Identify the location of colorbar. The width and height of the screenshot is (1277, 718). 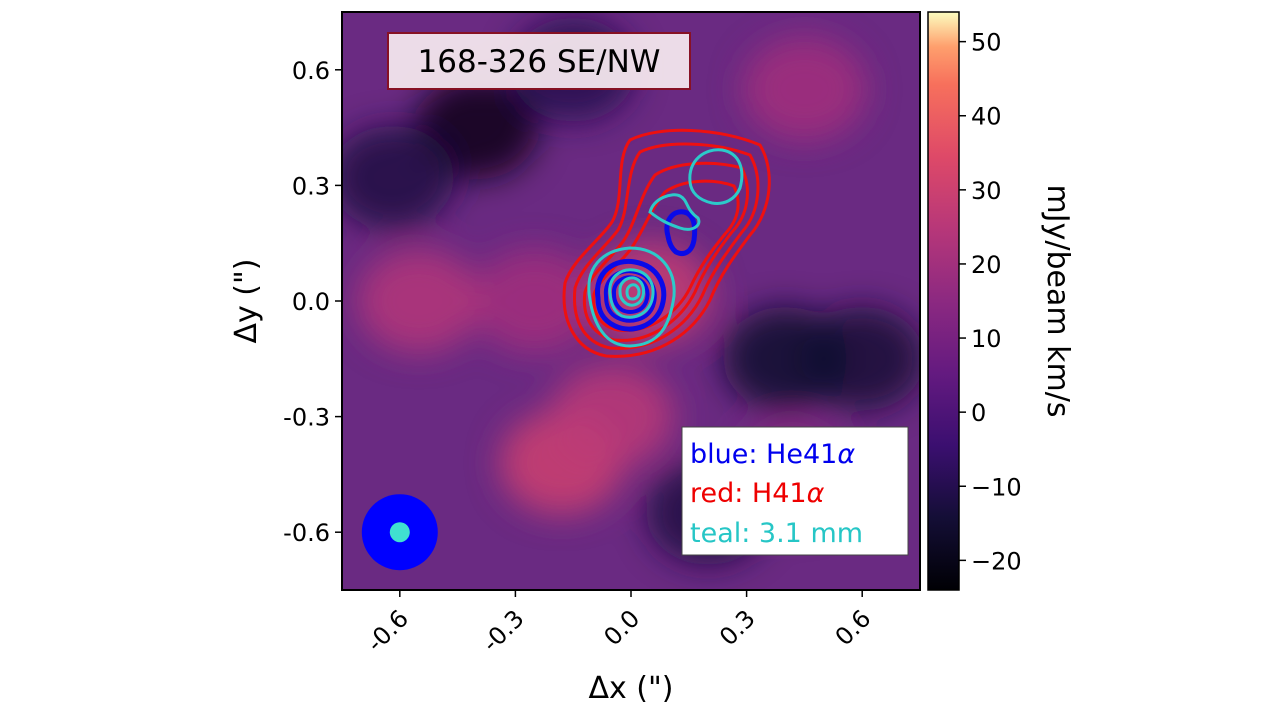
(943, 301).